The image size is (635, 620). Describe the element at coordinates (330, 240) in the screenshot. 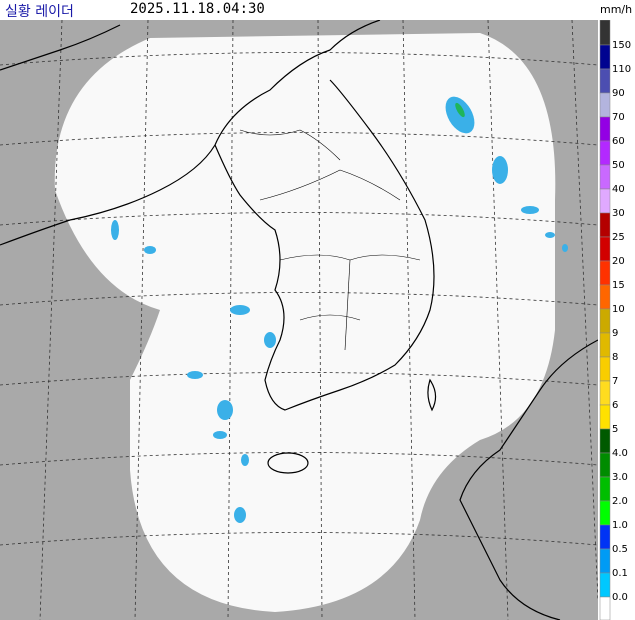

I see `province-borders` at that location.